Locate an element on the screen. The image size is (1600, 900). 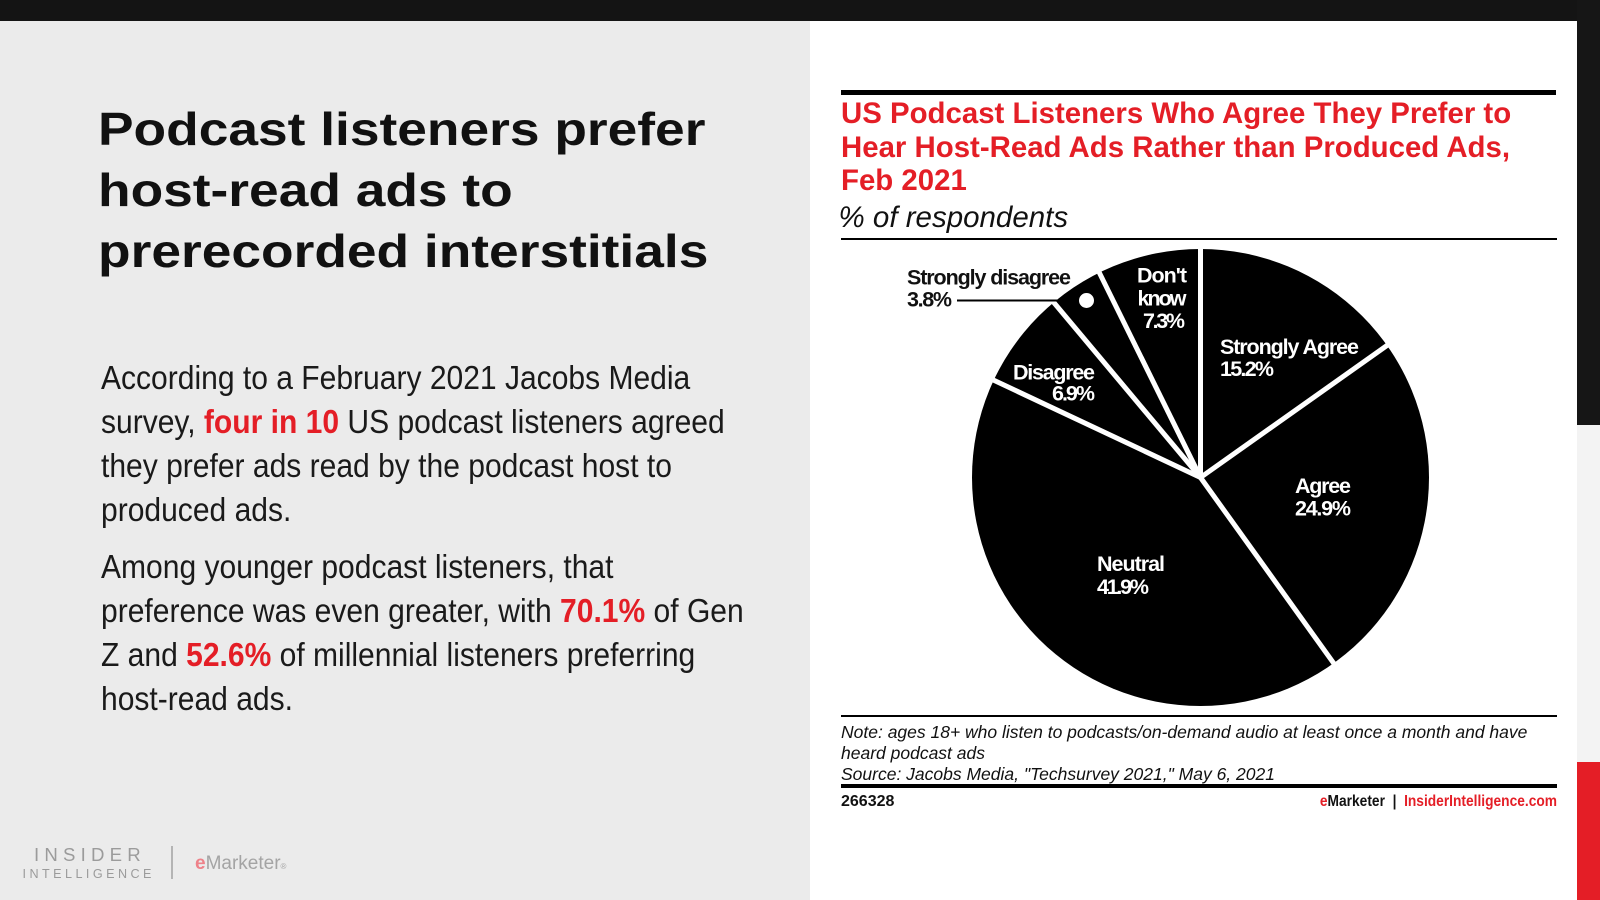
svg-text: 7.3% is located at coordinates (1164, 321).